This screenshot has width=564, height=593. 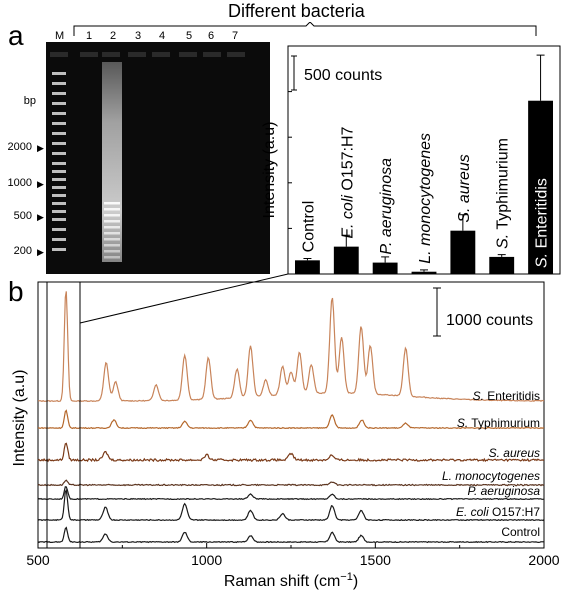 What do you see at coordinates (211, 36) in the screenshot?
I see `lane-label: 6` at bounding box center [211, 36].